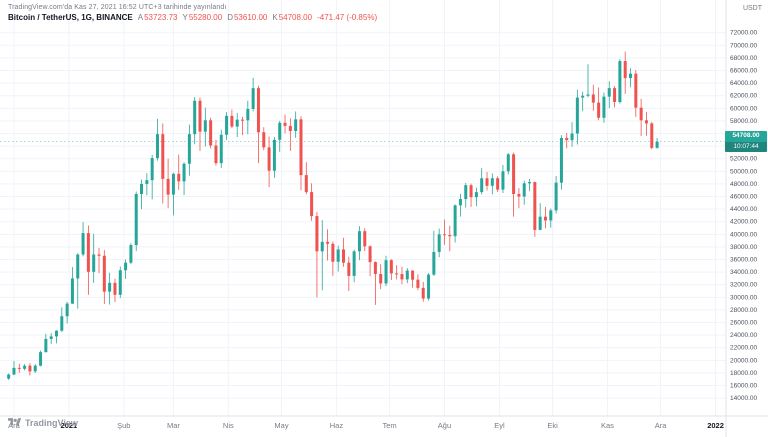 This screenshot has width=768, height=437. What do you see at coordinates (389, 425) in the screenshot?
I see `time-tick-label: Tem` at bounding box center [389, 425].